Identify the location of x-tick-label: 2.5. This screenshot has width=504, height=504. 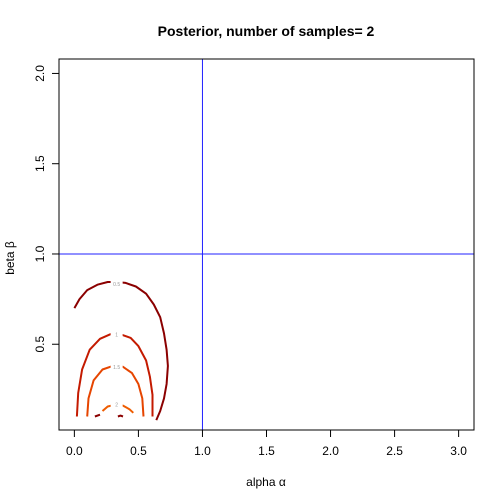
(394, 451).